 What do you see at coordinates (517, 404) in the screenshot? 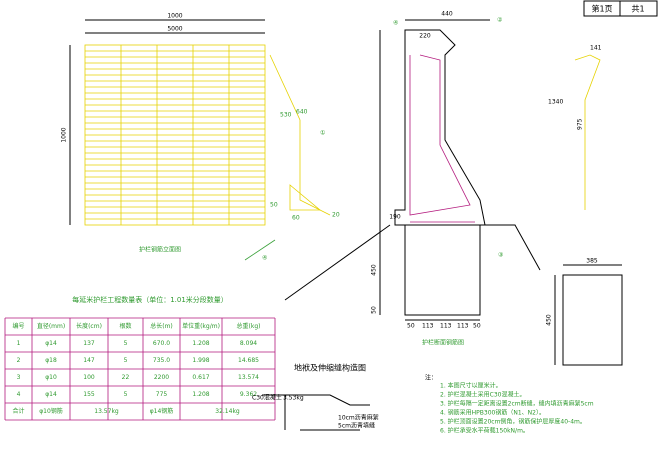
I see `note: 3. 护栏每隔一定距离设置2cm断缝，缝内填沥青麻絮5cm` at bounding box center [517, 404].